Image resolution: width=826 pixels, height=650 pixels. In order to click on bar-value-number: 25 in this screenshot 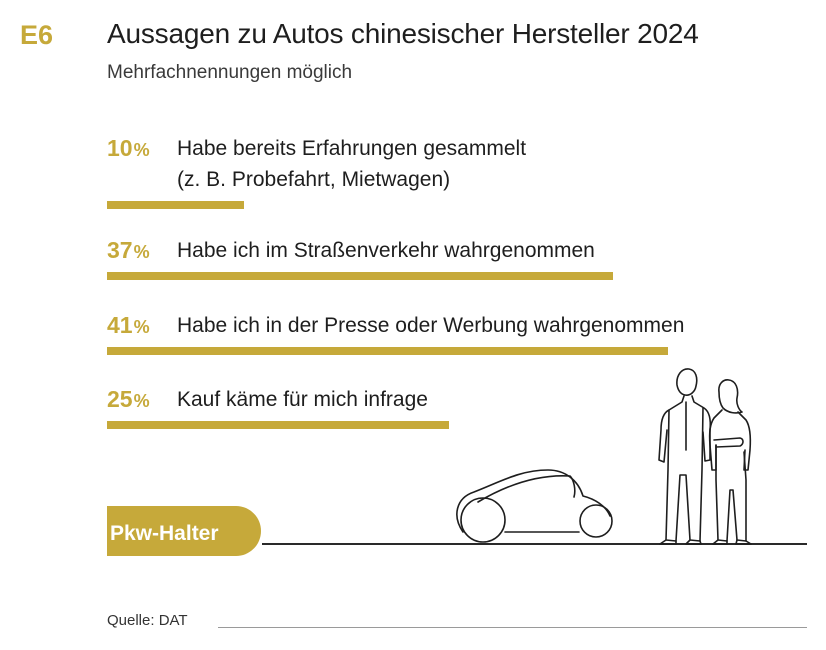, I will do `click(120, 399)`.